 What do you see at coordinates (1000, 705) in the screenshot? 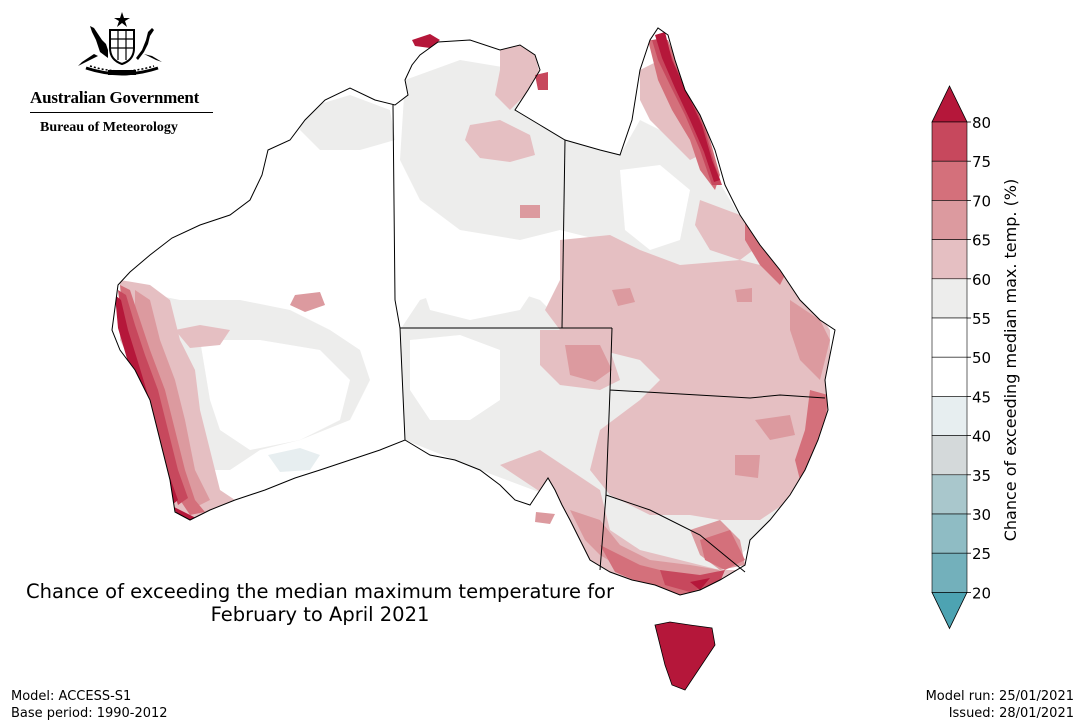
I see `footer-right: Model run: 25/01/2021 Issued: 28/01/2021` at bounding box center [1000, 705].